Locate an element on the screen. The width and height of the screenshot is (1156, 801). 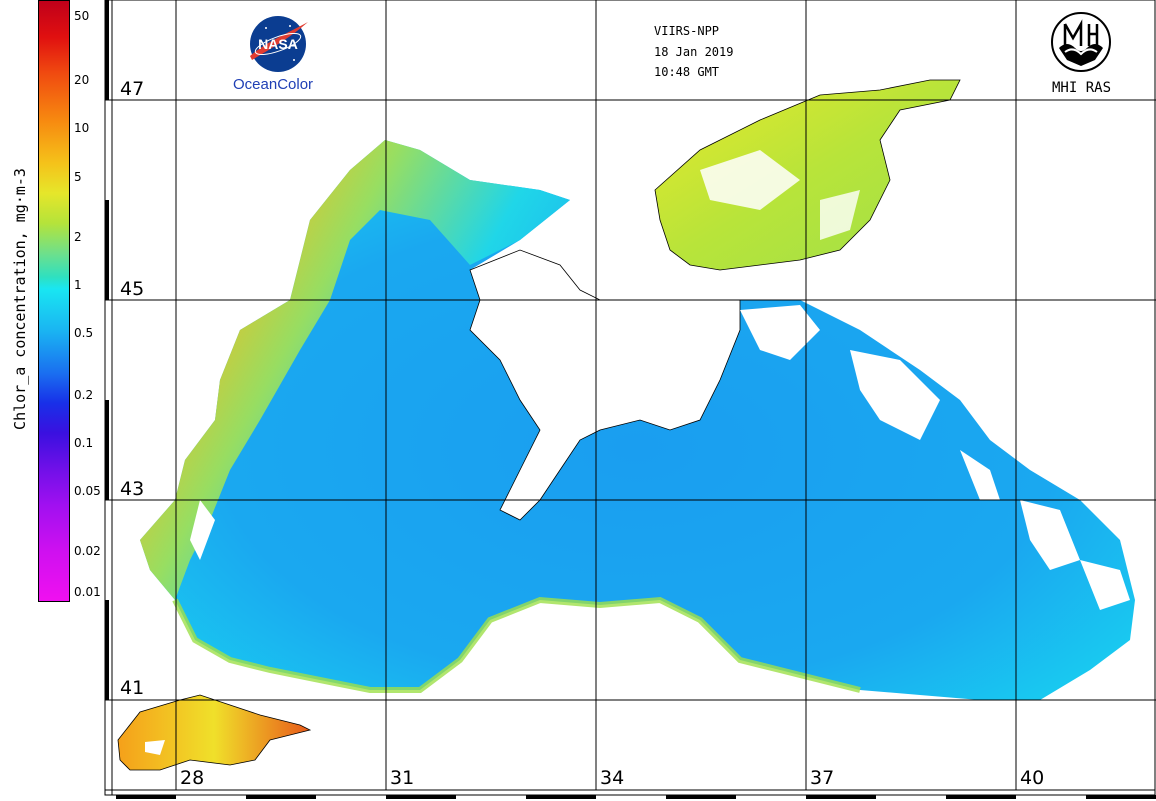
colorbar-title: Chlor_a concentration, mg·m-3 is located at coordinates (20, 299).